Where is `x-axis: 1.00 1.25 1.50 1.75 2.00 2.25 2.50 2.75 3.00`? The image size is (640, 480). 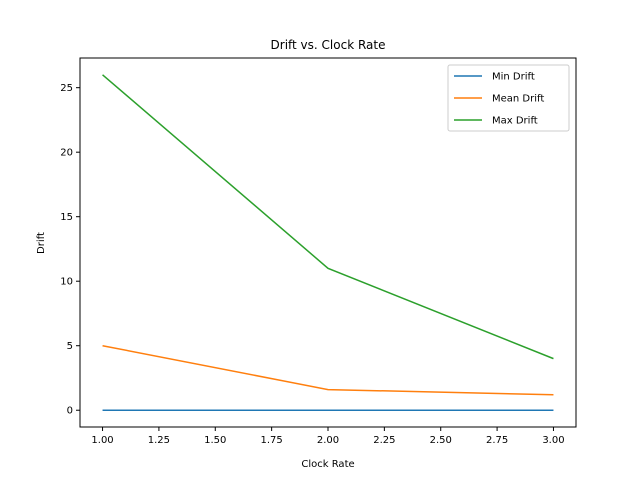 x-axis: 1.00 1.25 1.50 1.75 2.00 2.25 2.50 2.75 3.00 is located at coordinates (328, 436).